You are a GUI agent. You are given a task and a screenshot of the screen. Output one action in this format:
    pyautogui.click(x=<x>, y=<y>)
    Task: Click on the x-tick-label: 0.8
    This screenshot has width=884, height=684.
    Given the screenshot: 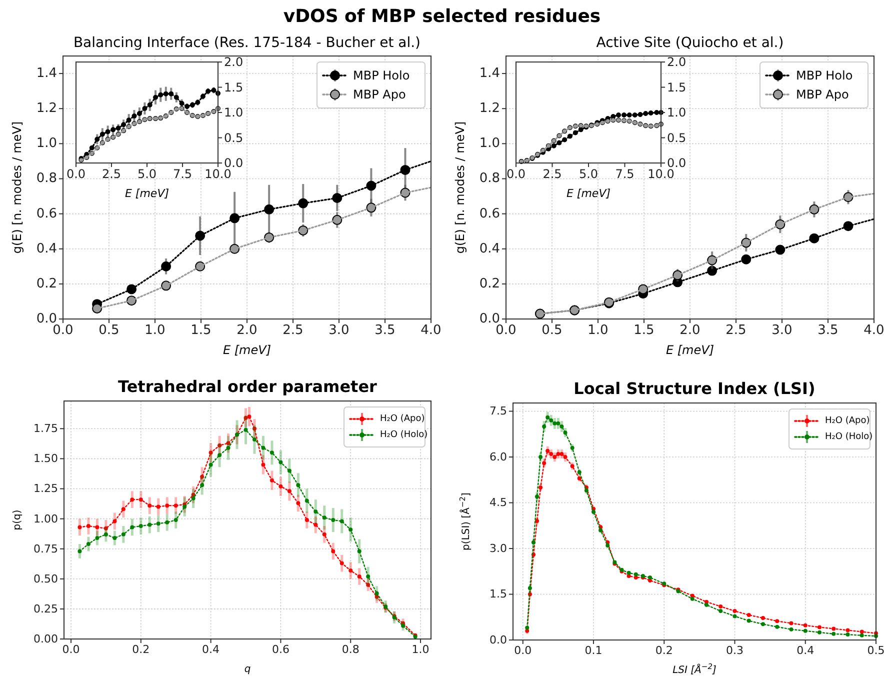 What is the action you would take?
    pyautogui.click(x=351, y=649)
    